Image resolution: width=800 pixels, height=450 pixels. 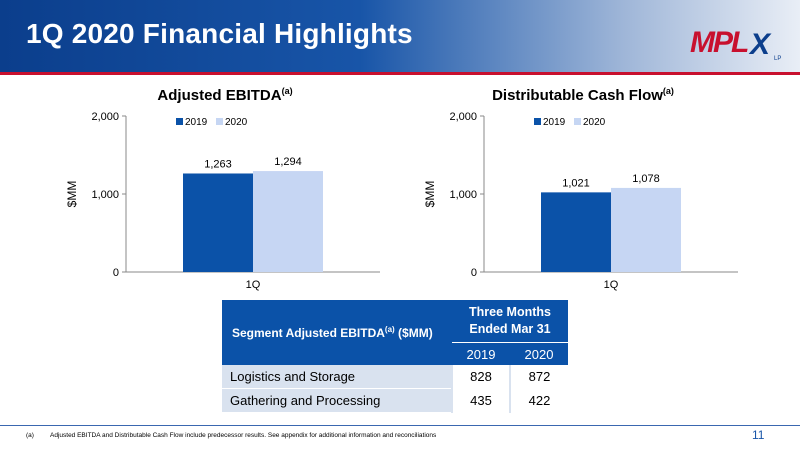 I want to click on svg-text: LP, so click(x=777, y=59).